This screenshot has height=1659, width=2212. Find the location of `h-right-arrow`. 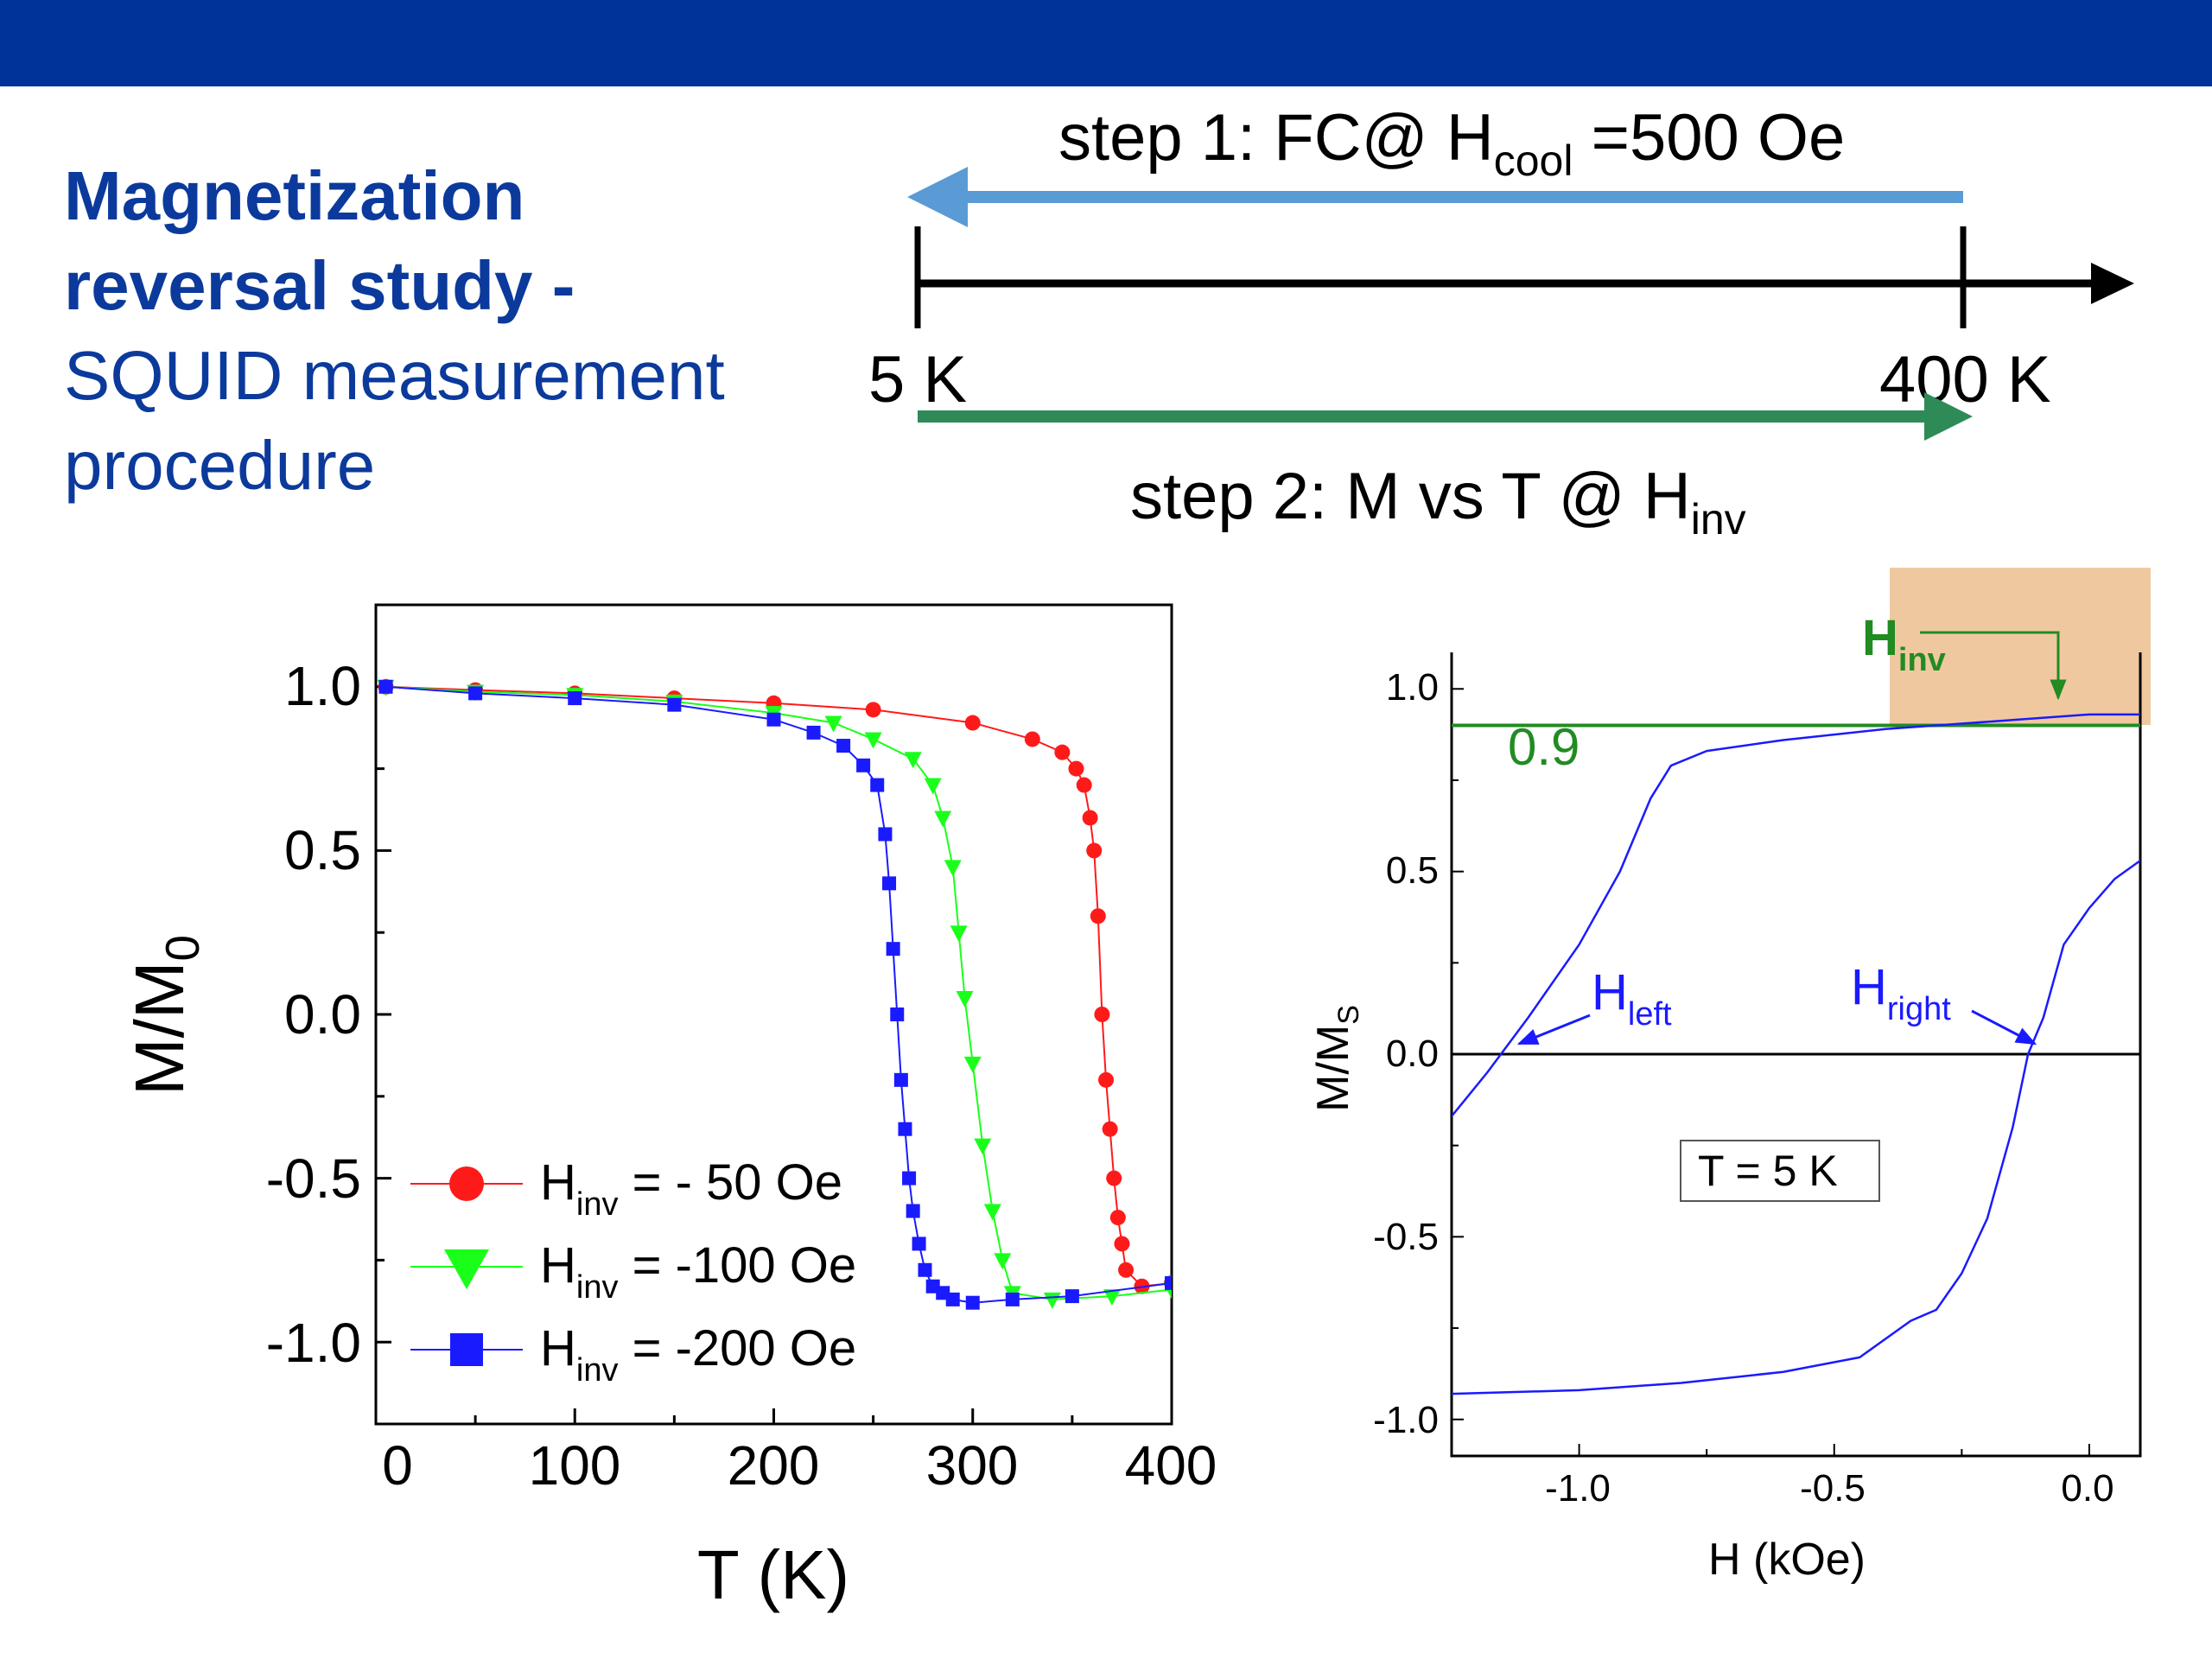

h-right-arrow is located at coordinates (2004, 1027).